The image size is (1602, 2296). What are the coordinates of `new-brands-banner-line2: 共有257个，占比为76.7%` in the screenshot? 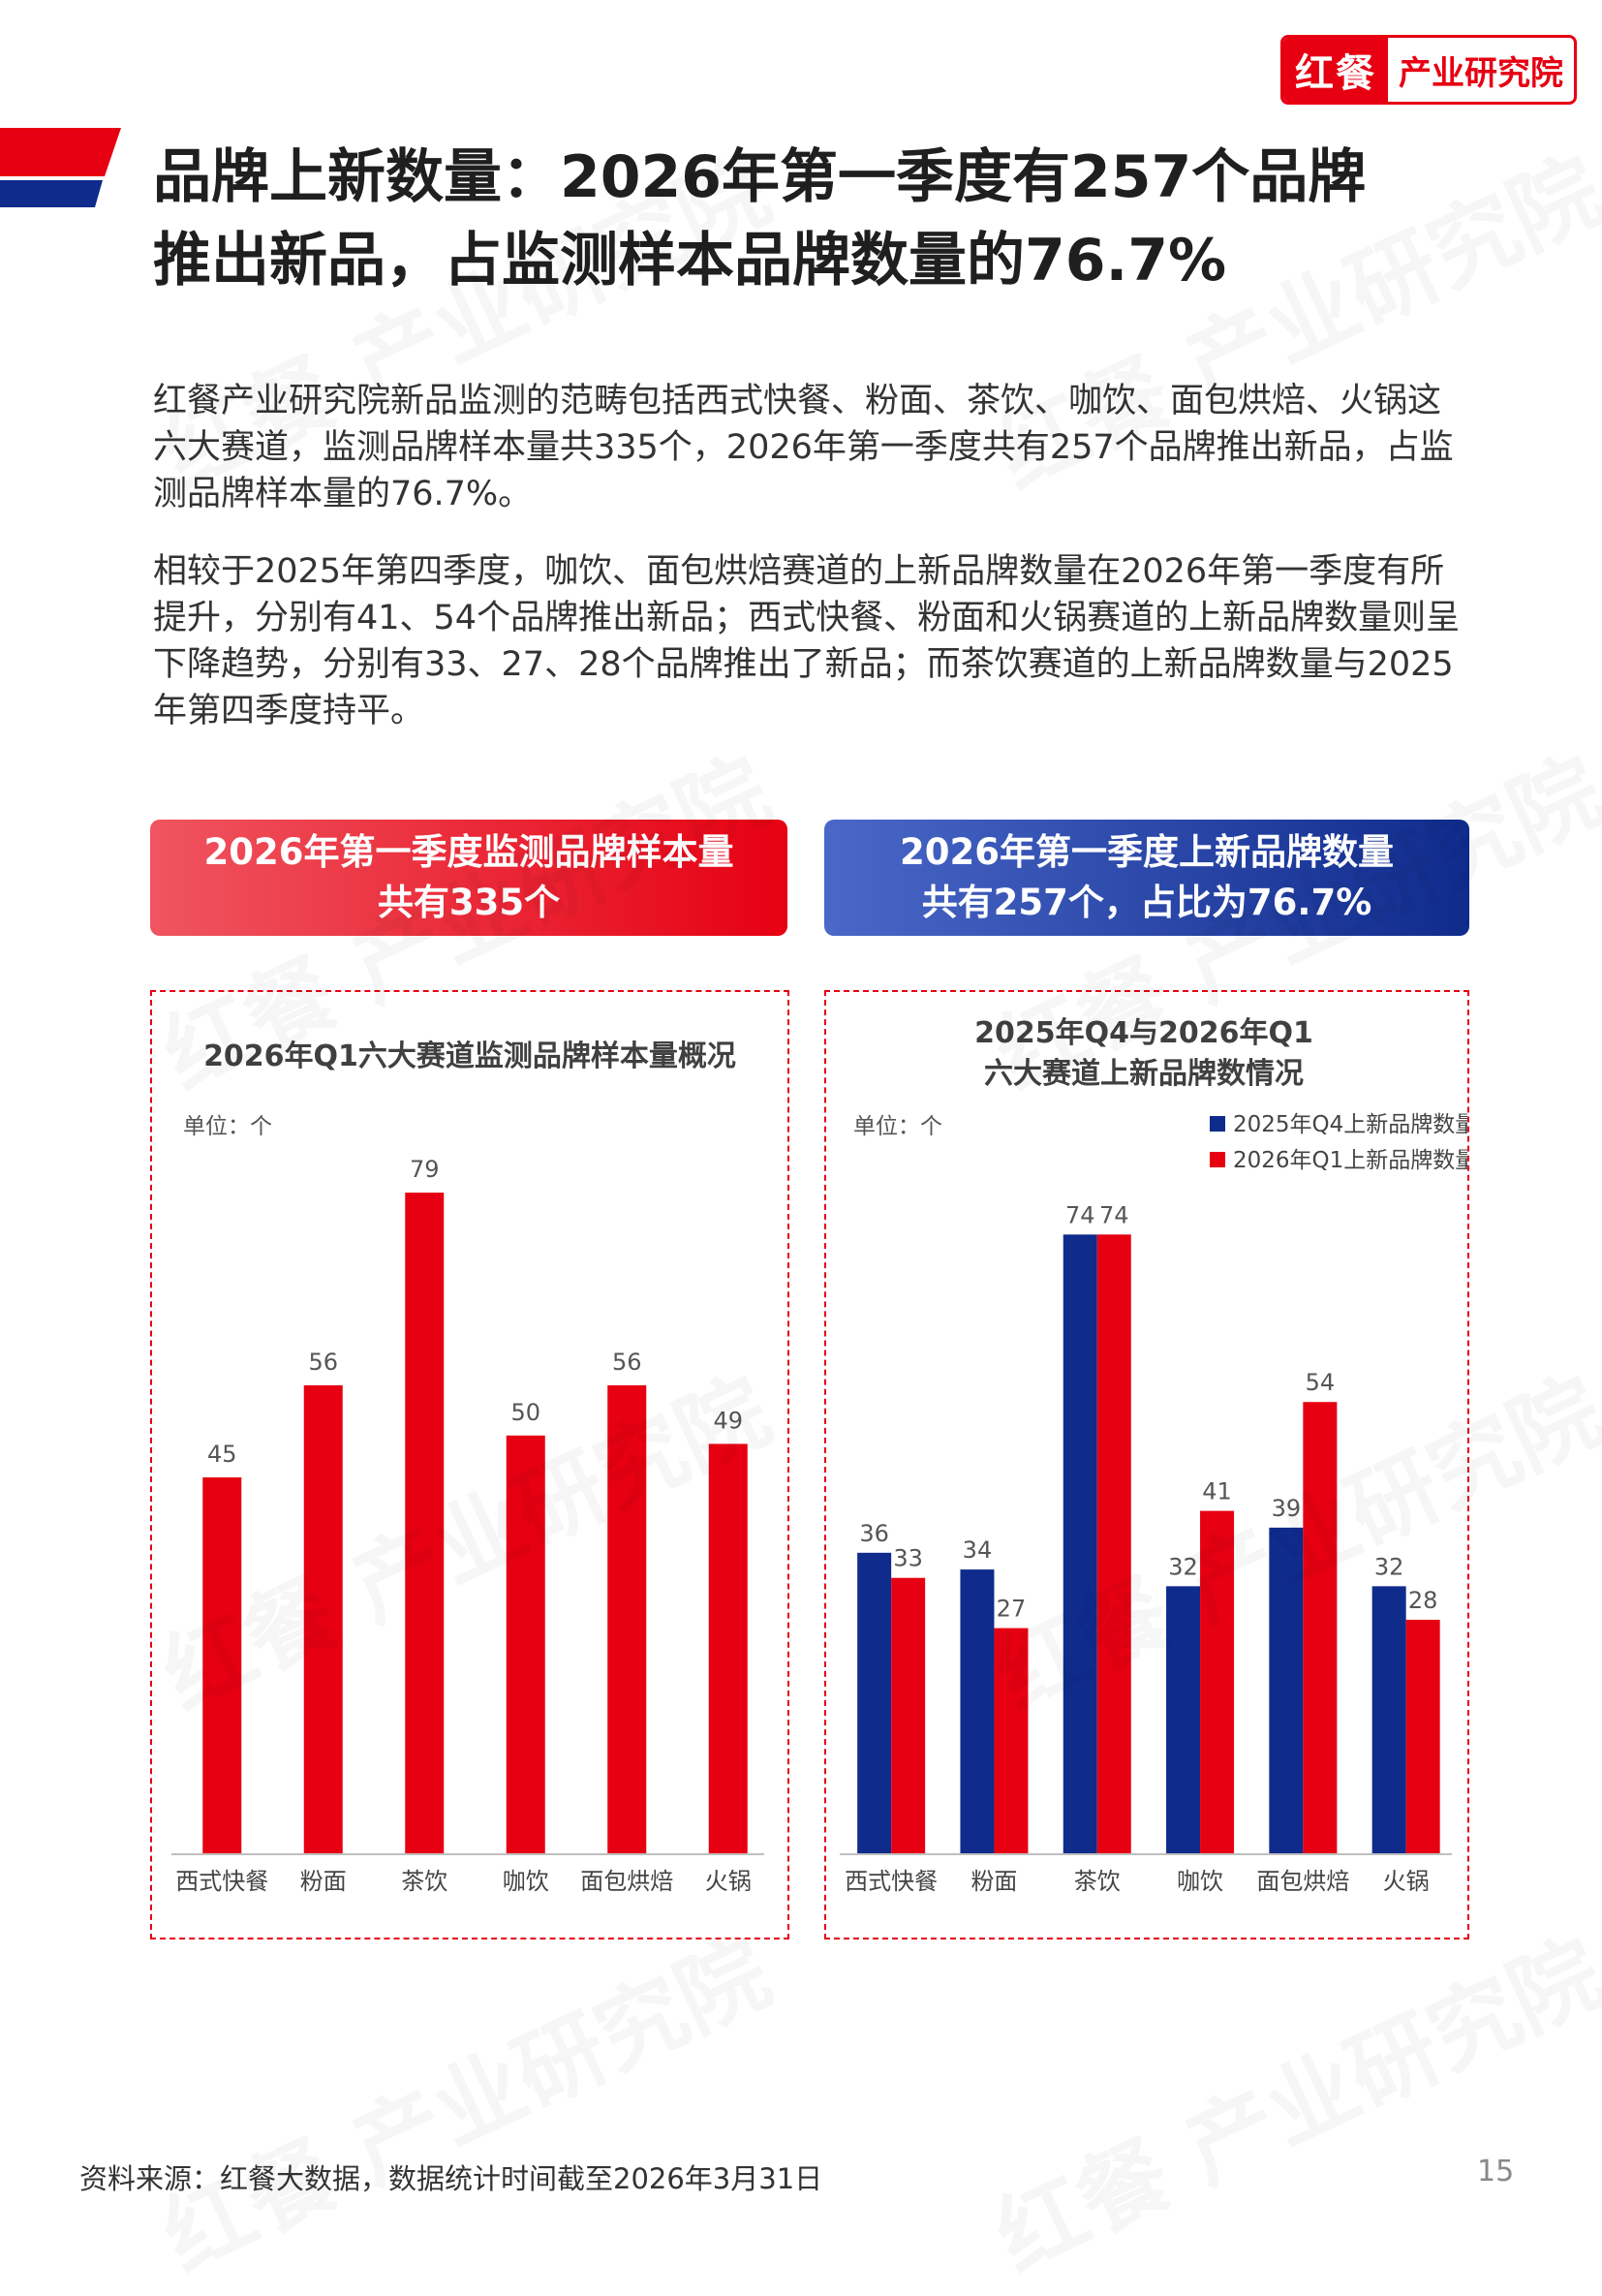 It's located at (1146, 902).